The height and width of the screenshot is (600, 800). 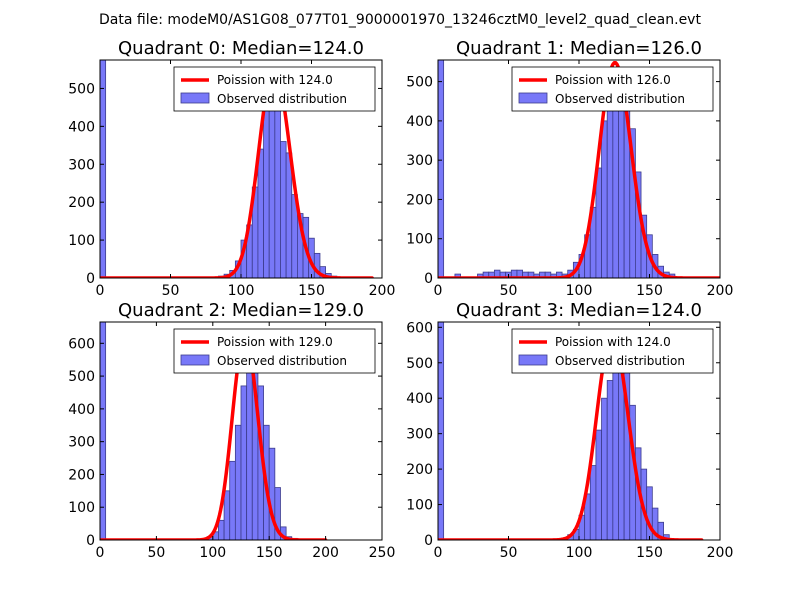 What do you see at coordinates (382, 553) in the screenshot?
I see `x-tick-label: 250` at bounding box center [382, 553].